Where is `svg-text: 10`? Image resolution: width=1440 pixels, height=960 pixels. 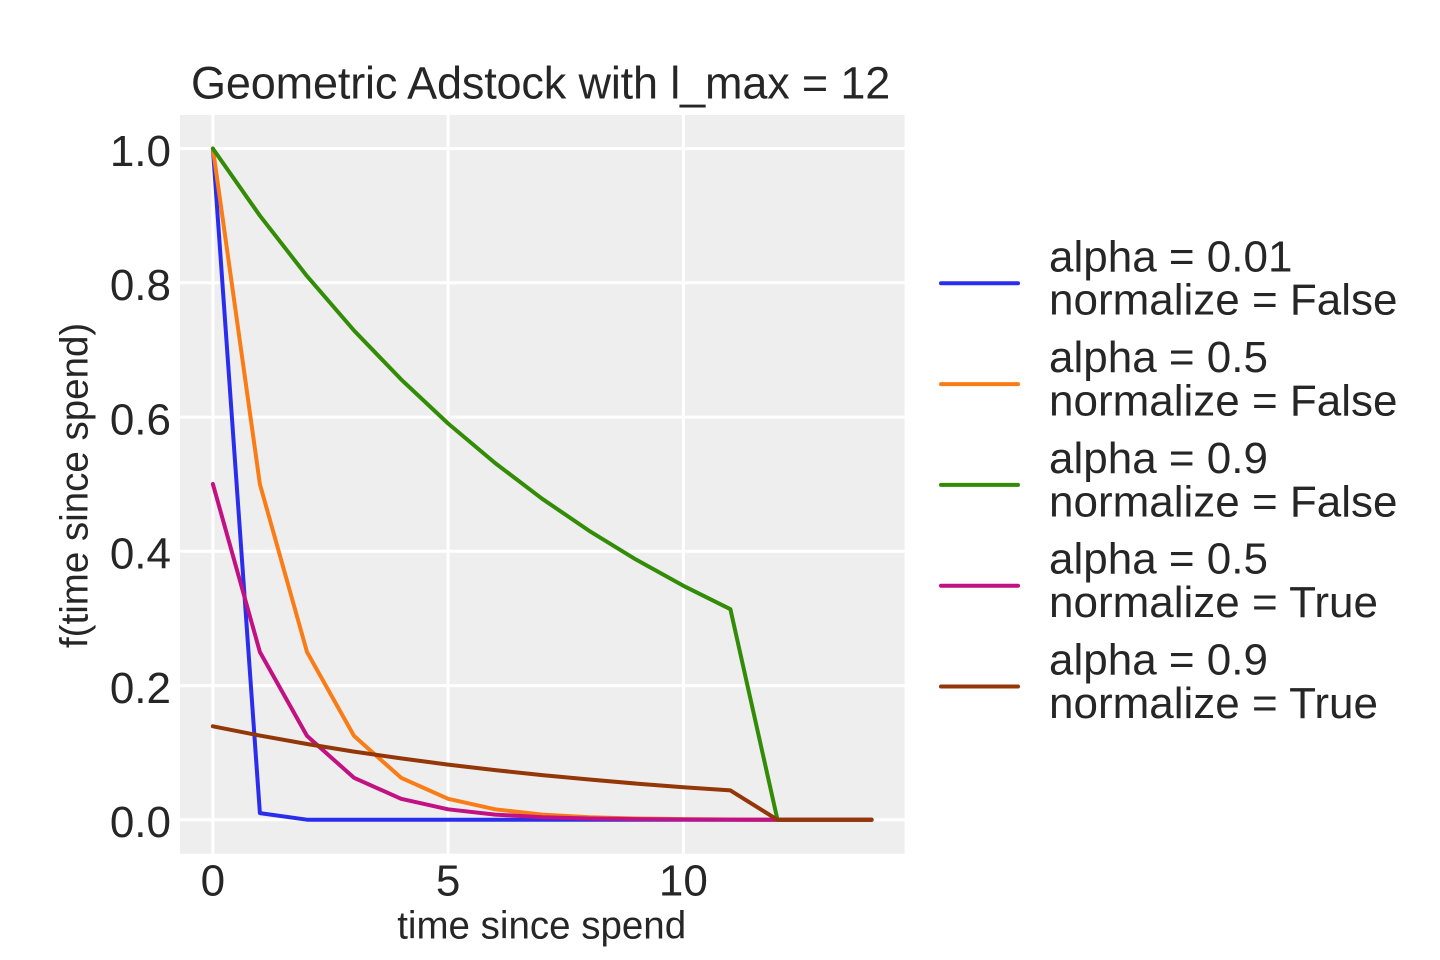
svg-text: 10 is located at coordinates (683, 881).